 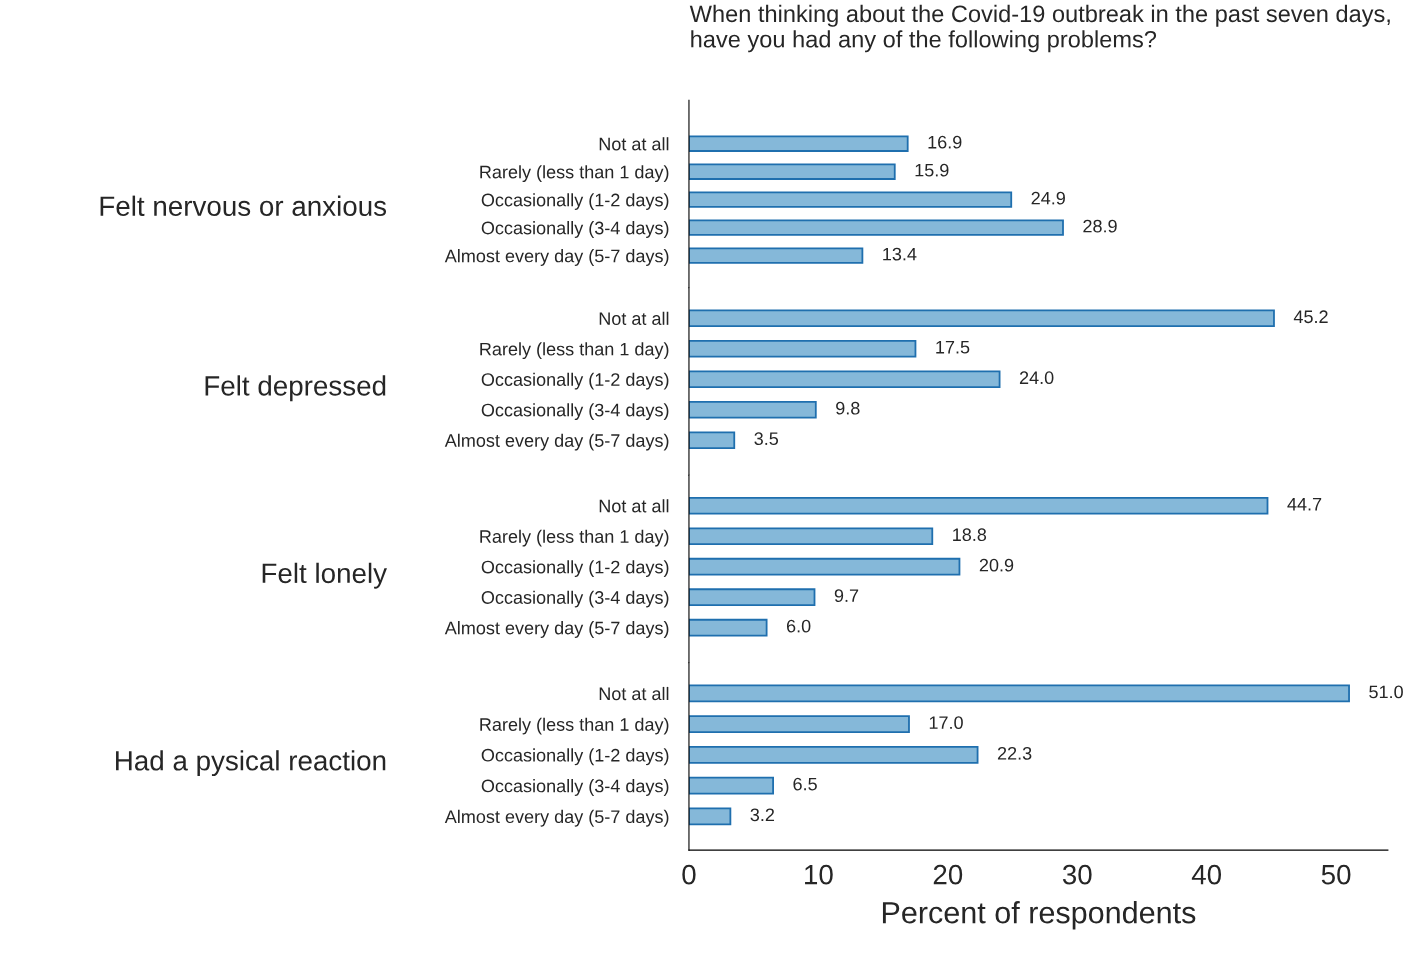 What do you see at coordinates (1386, 692) in the screenshot?
I see `data-label: 51.0` at bounding box center [1386, 692].